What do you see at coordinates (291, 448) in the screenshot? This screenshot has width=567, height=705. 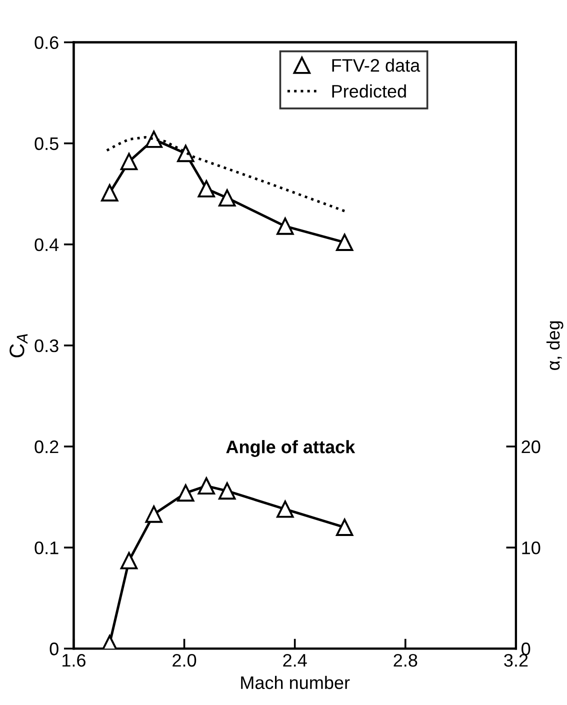 I see `annotation: Angle of attack` at bounding box center [291, 448].